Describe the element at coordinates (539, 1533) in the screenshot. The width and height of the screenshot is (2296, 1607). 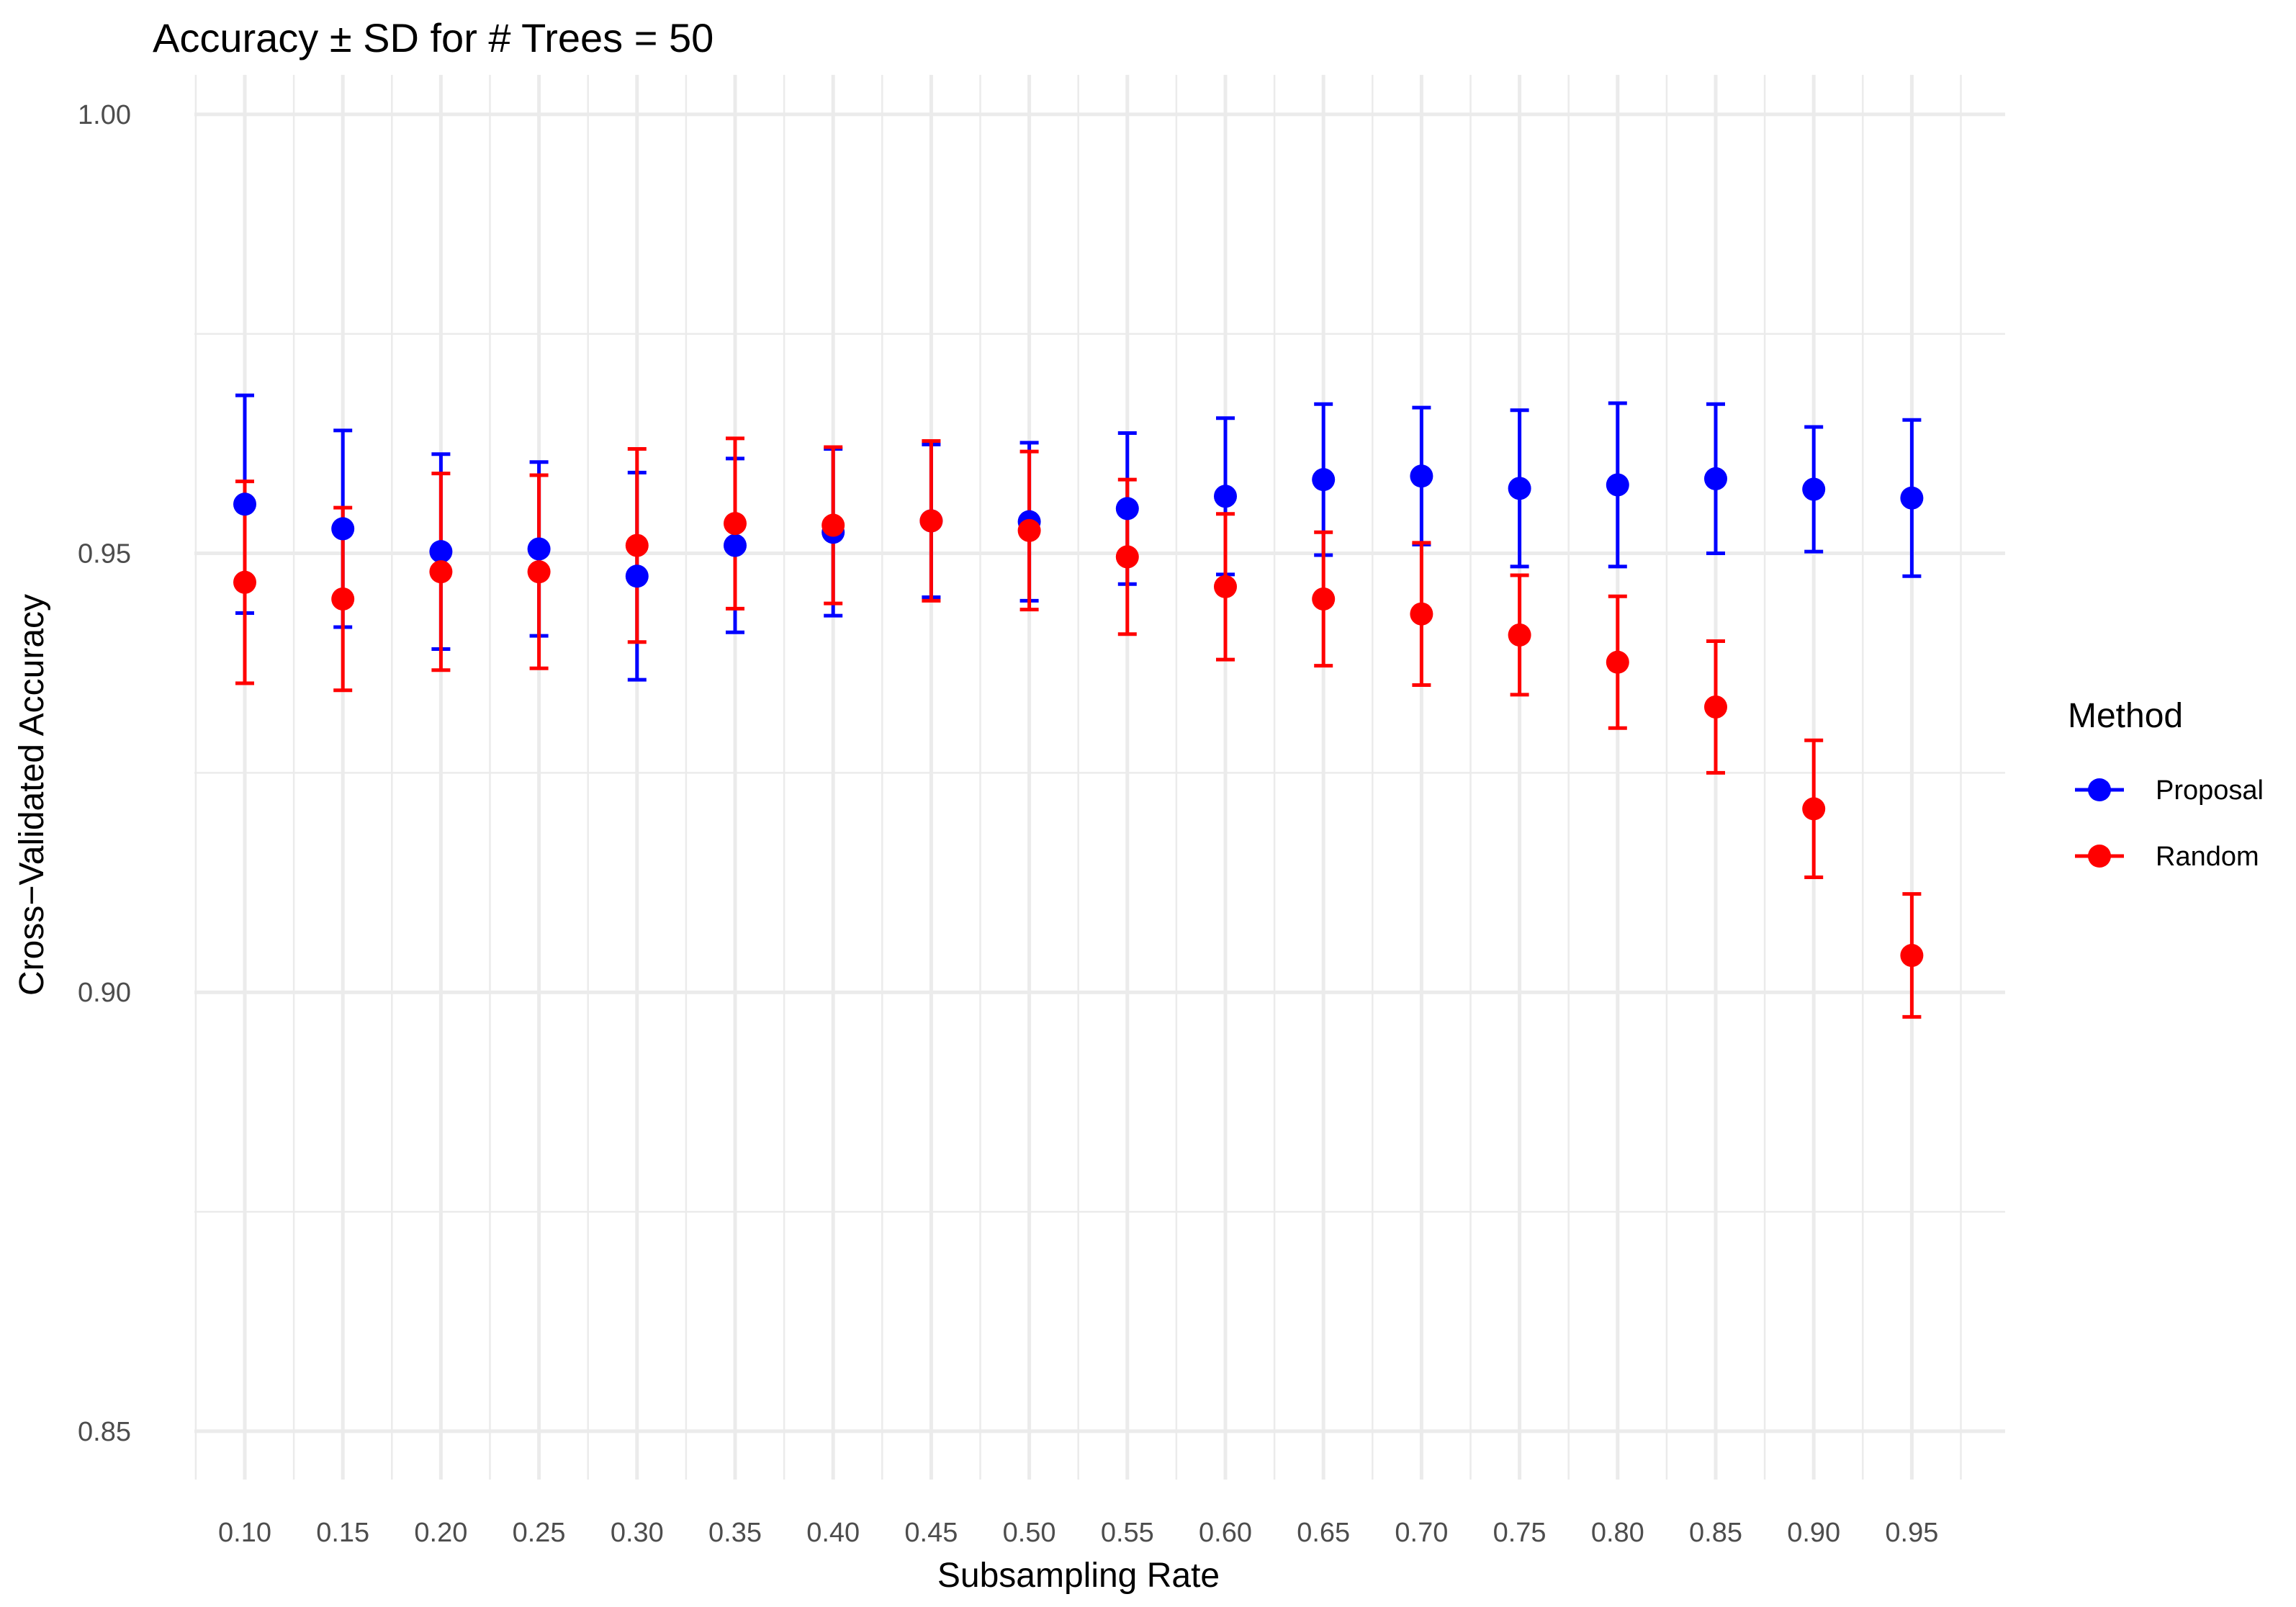
I see `x-tick-label: 0.25` at that location.